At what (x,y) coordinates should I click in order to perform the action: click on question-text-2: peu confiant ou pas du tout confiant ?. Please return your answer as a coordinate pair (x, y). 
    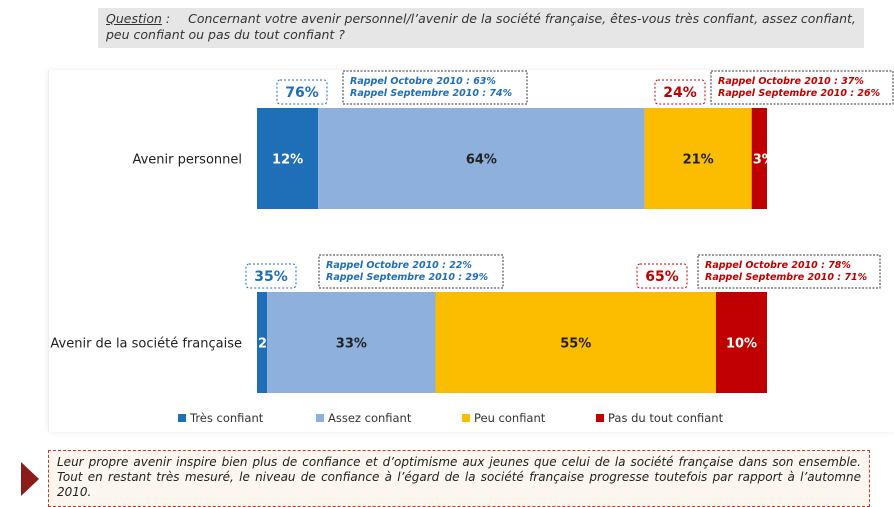
    Looking at the image, I should click on (225, 34).